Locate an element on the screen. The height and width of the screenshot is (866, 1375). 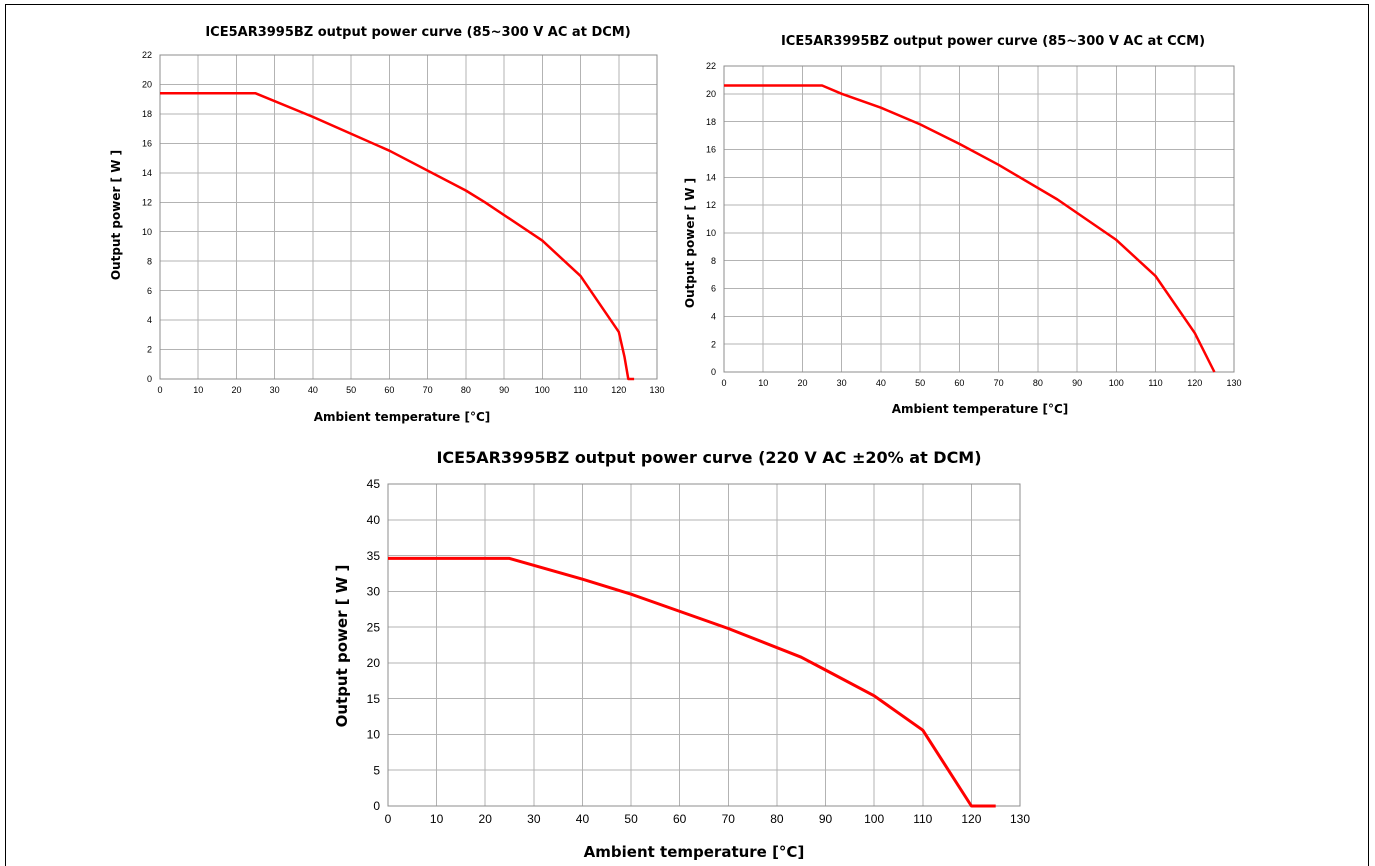
y-tick-label: 30 is located at coordinates (374, 592).